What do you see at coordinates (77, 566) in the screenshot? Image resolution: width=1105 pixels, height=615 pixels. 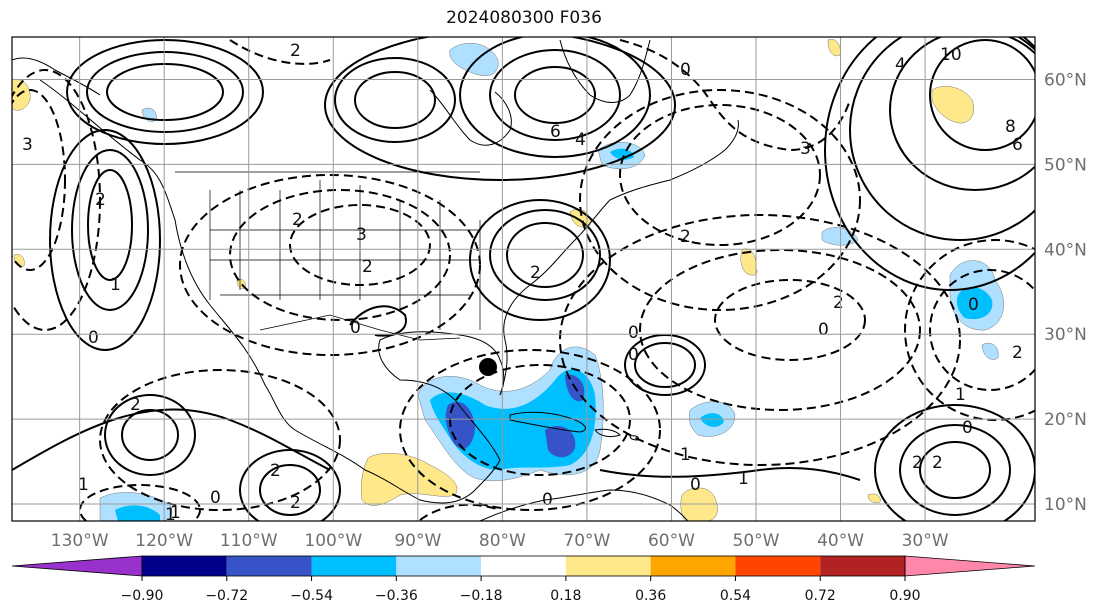 I see `colorbar-extend-low` at bounding box center [77, 566].